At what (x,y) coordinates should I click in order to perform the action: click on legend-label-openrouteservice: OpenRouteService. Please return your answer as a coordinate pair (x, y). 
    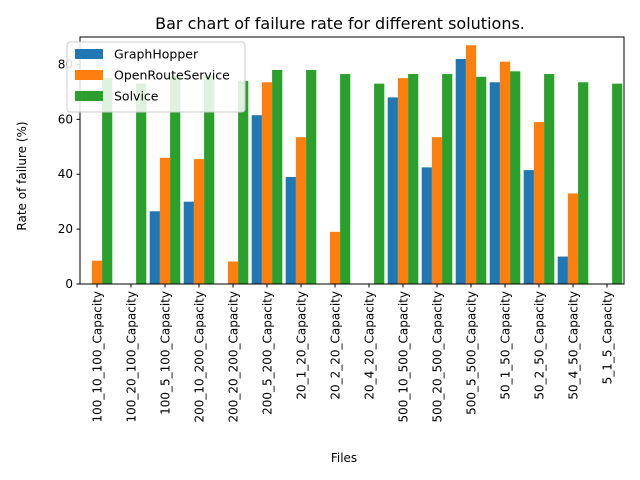
    Looking at the image, I should click on (172, 75).